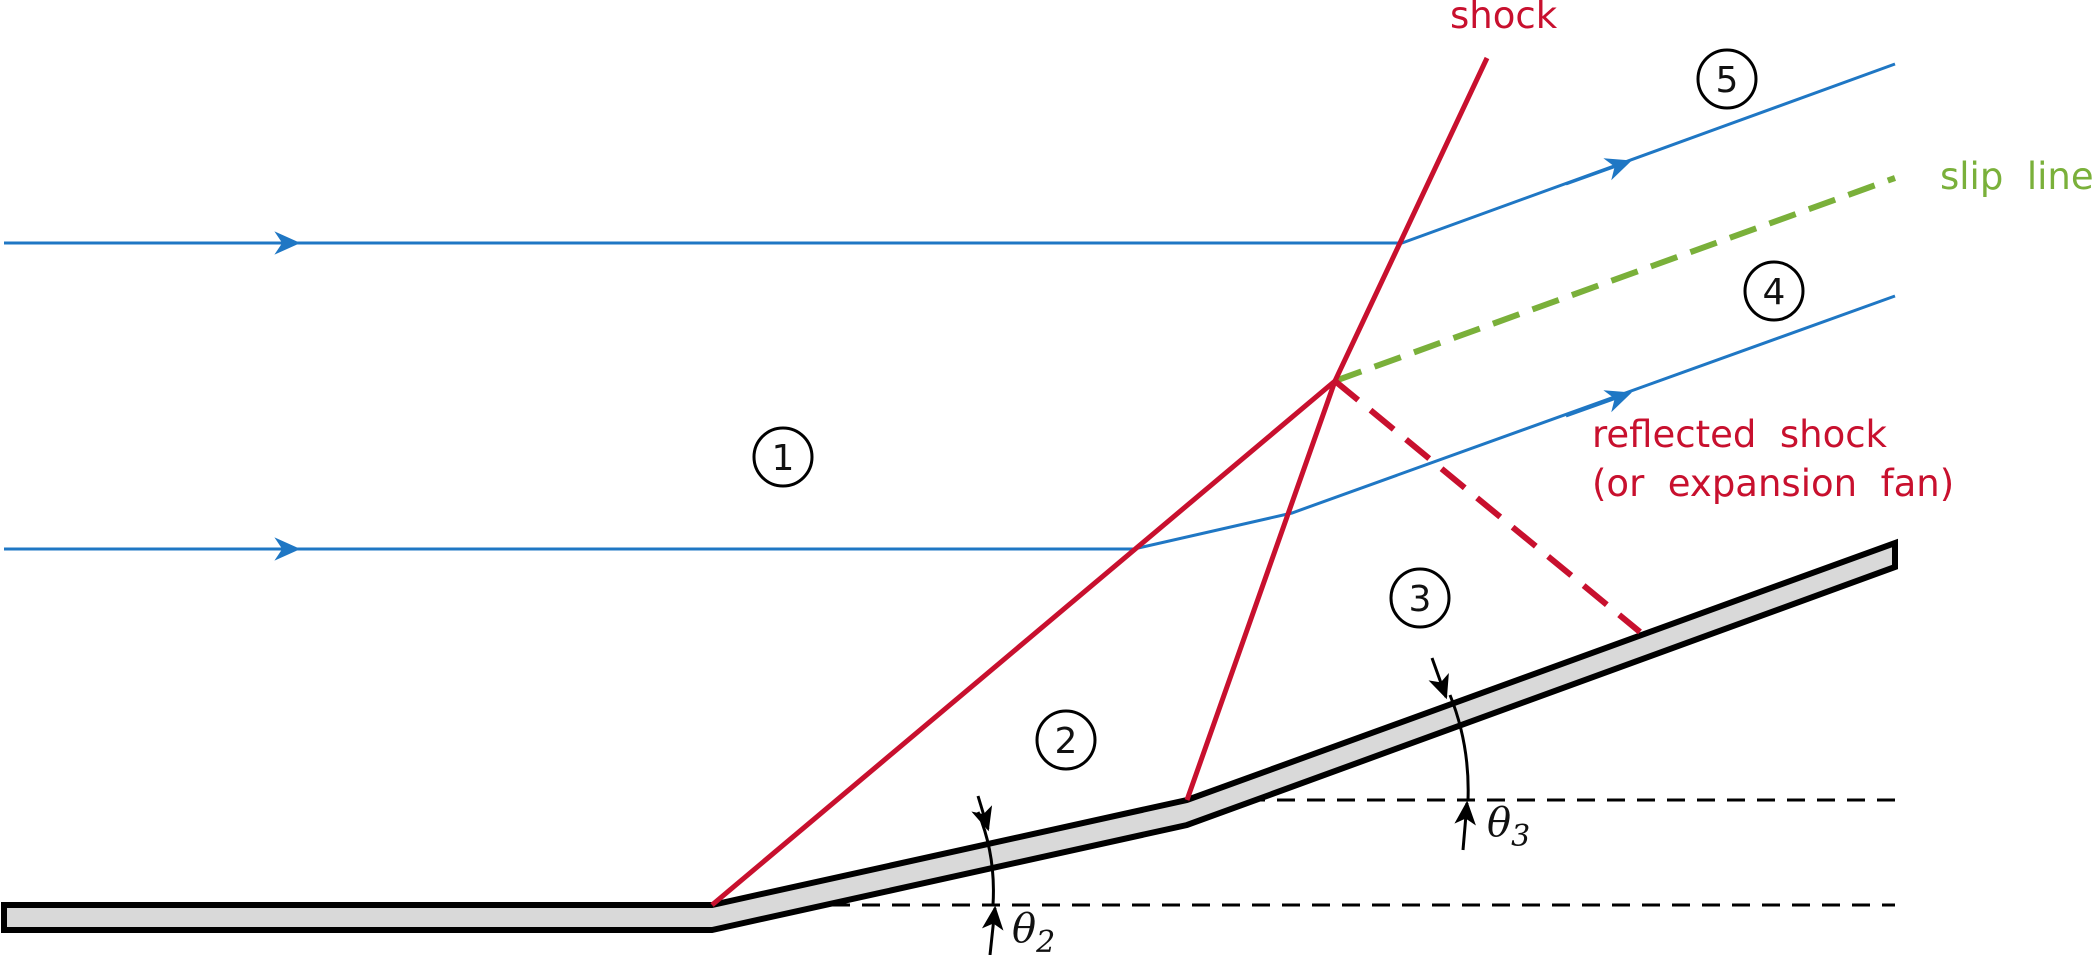  I want to click on reflected-shock-label: reflected shock, so click(1740, 434).